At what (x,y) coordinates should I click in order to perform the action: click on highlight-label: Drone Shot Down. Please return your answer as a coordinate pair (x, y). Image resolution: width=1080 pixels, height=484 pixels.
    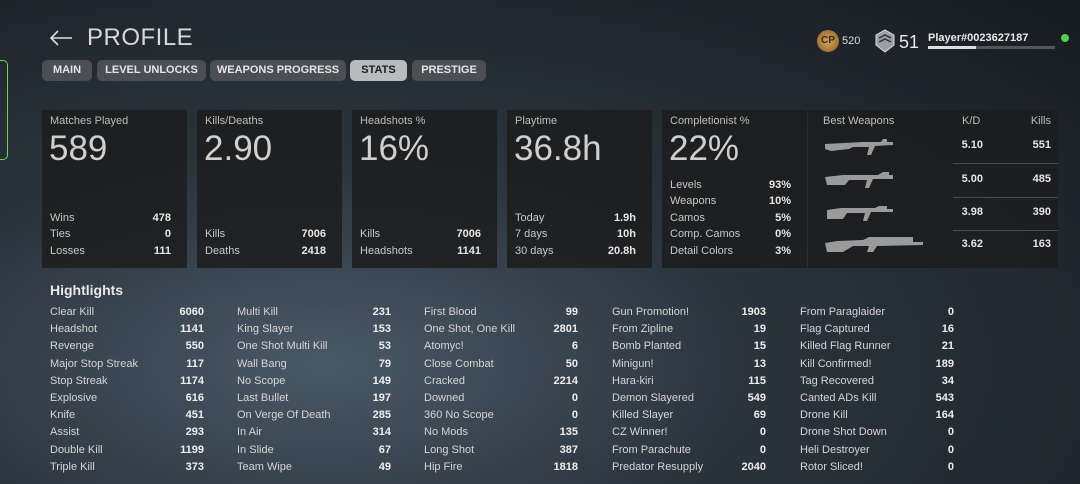
    Looking at the image, I should click on (843, 432).